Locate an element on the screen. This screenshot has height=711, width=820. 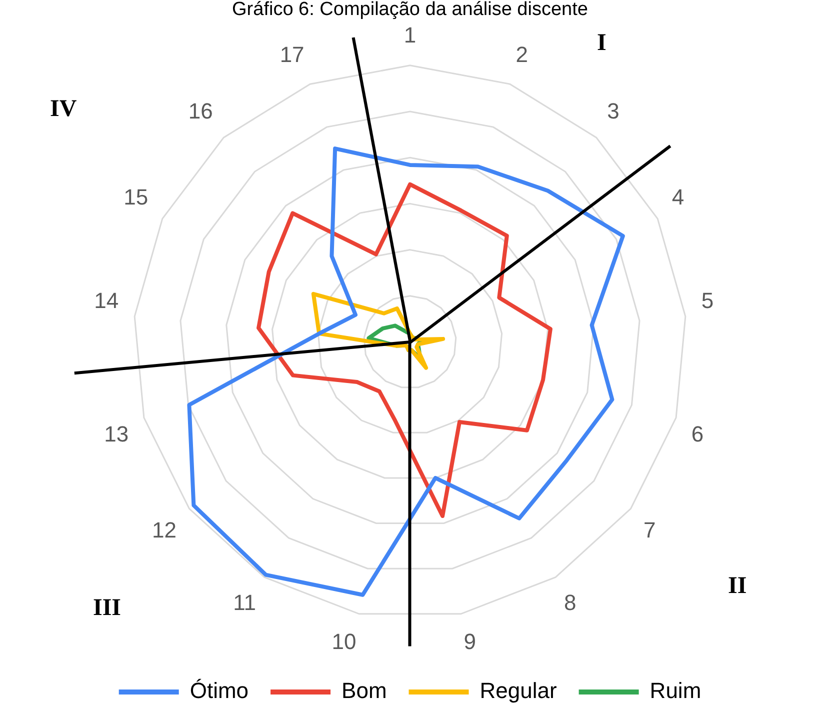
text: III is located at coordinates (107, 608).